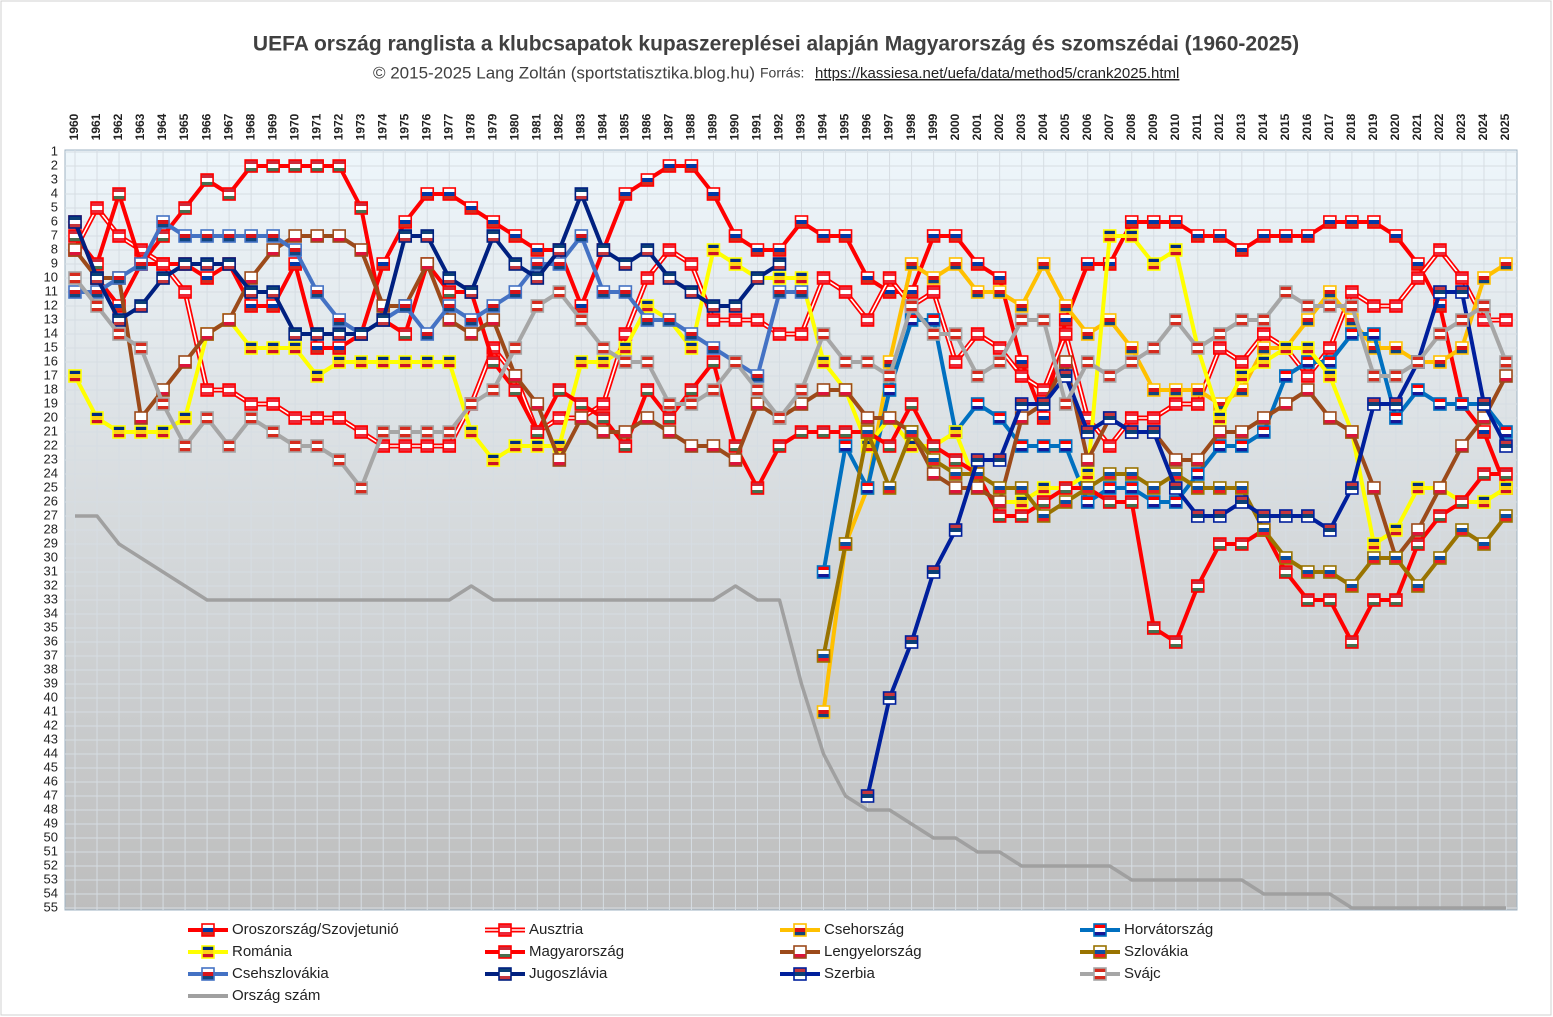 The width and height of the screenshot is (1553, 1017). I want to click on y-tick-label: 3, so click(54, 178).